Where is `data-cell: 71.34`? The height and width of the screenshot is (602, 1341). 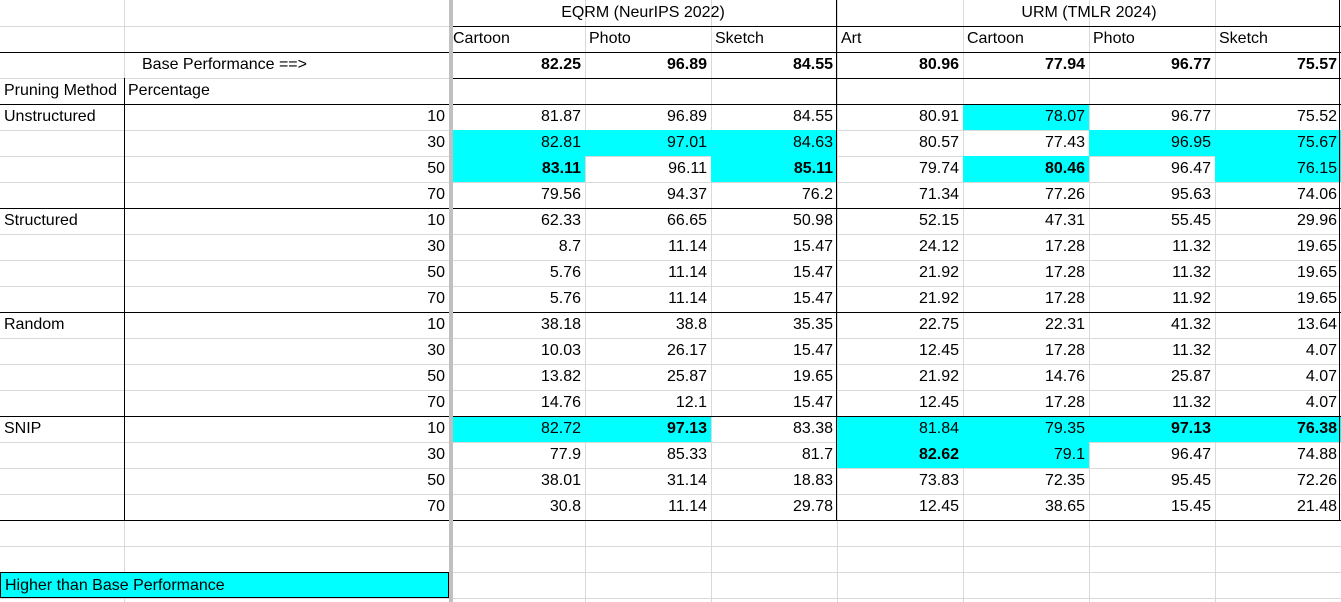
data-cell: 71.34 is located at coordinates (938, 194).